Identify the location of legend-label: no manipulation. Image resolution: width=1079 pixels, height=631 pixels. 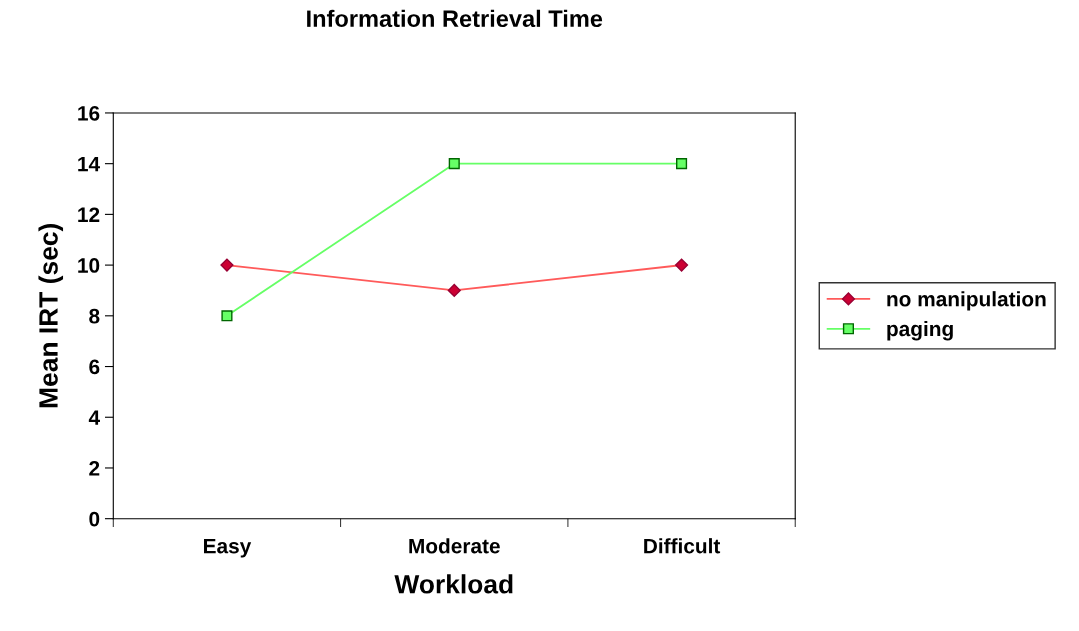
(966, 301).